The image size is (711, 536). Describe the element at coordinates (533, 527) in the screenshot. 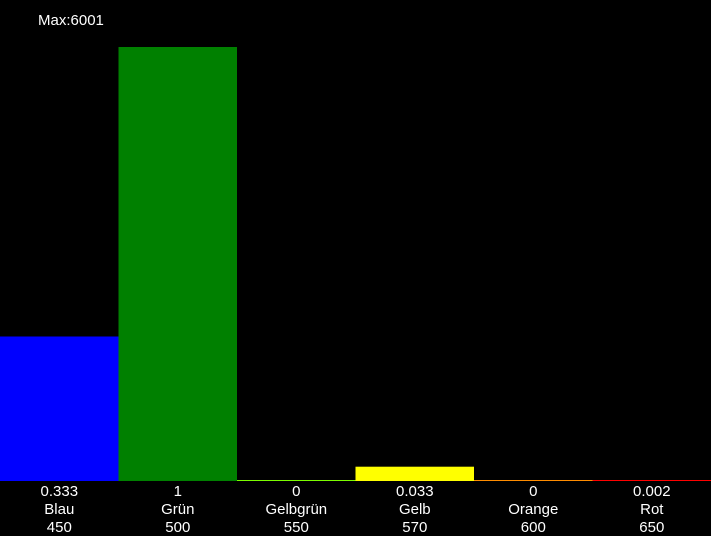

I see `wavelength-label: 600` at that location.